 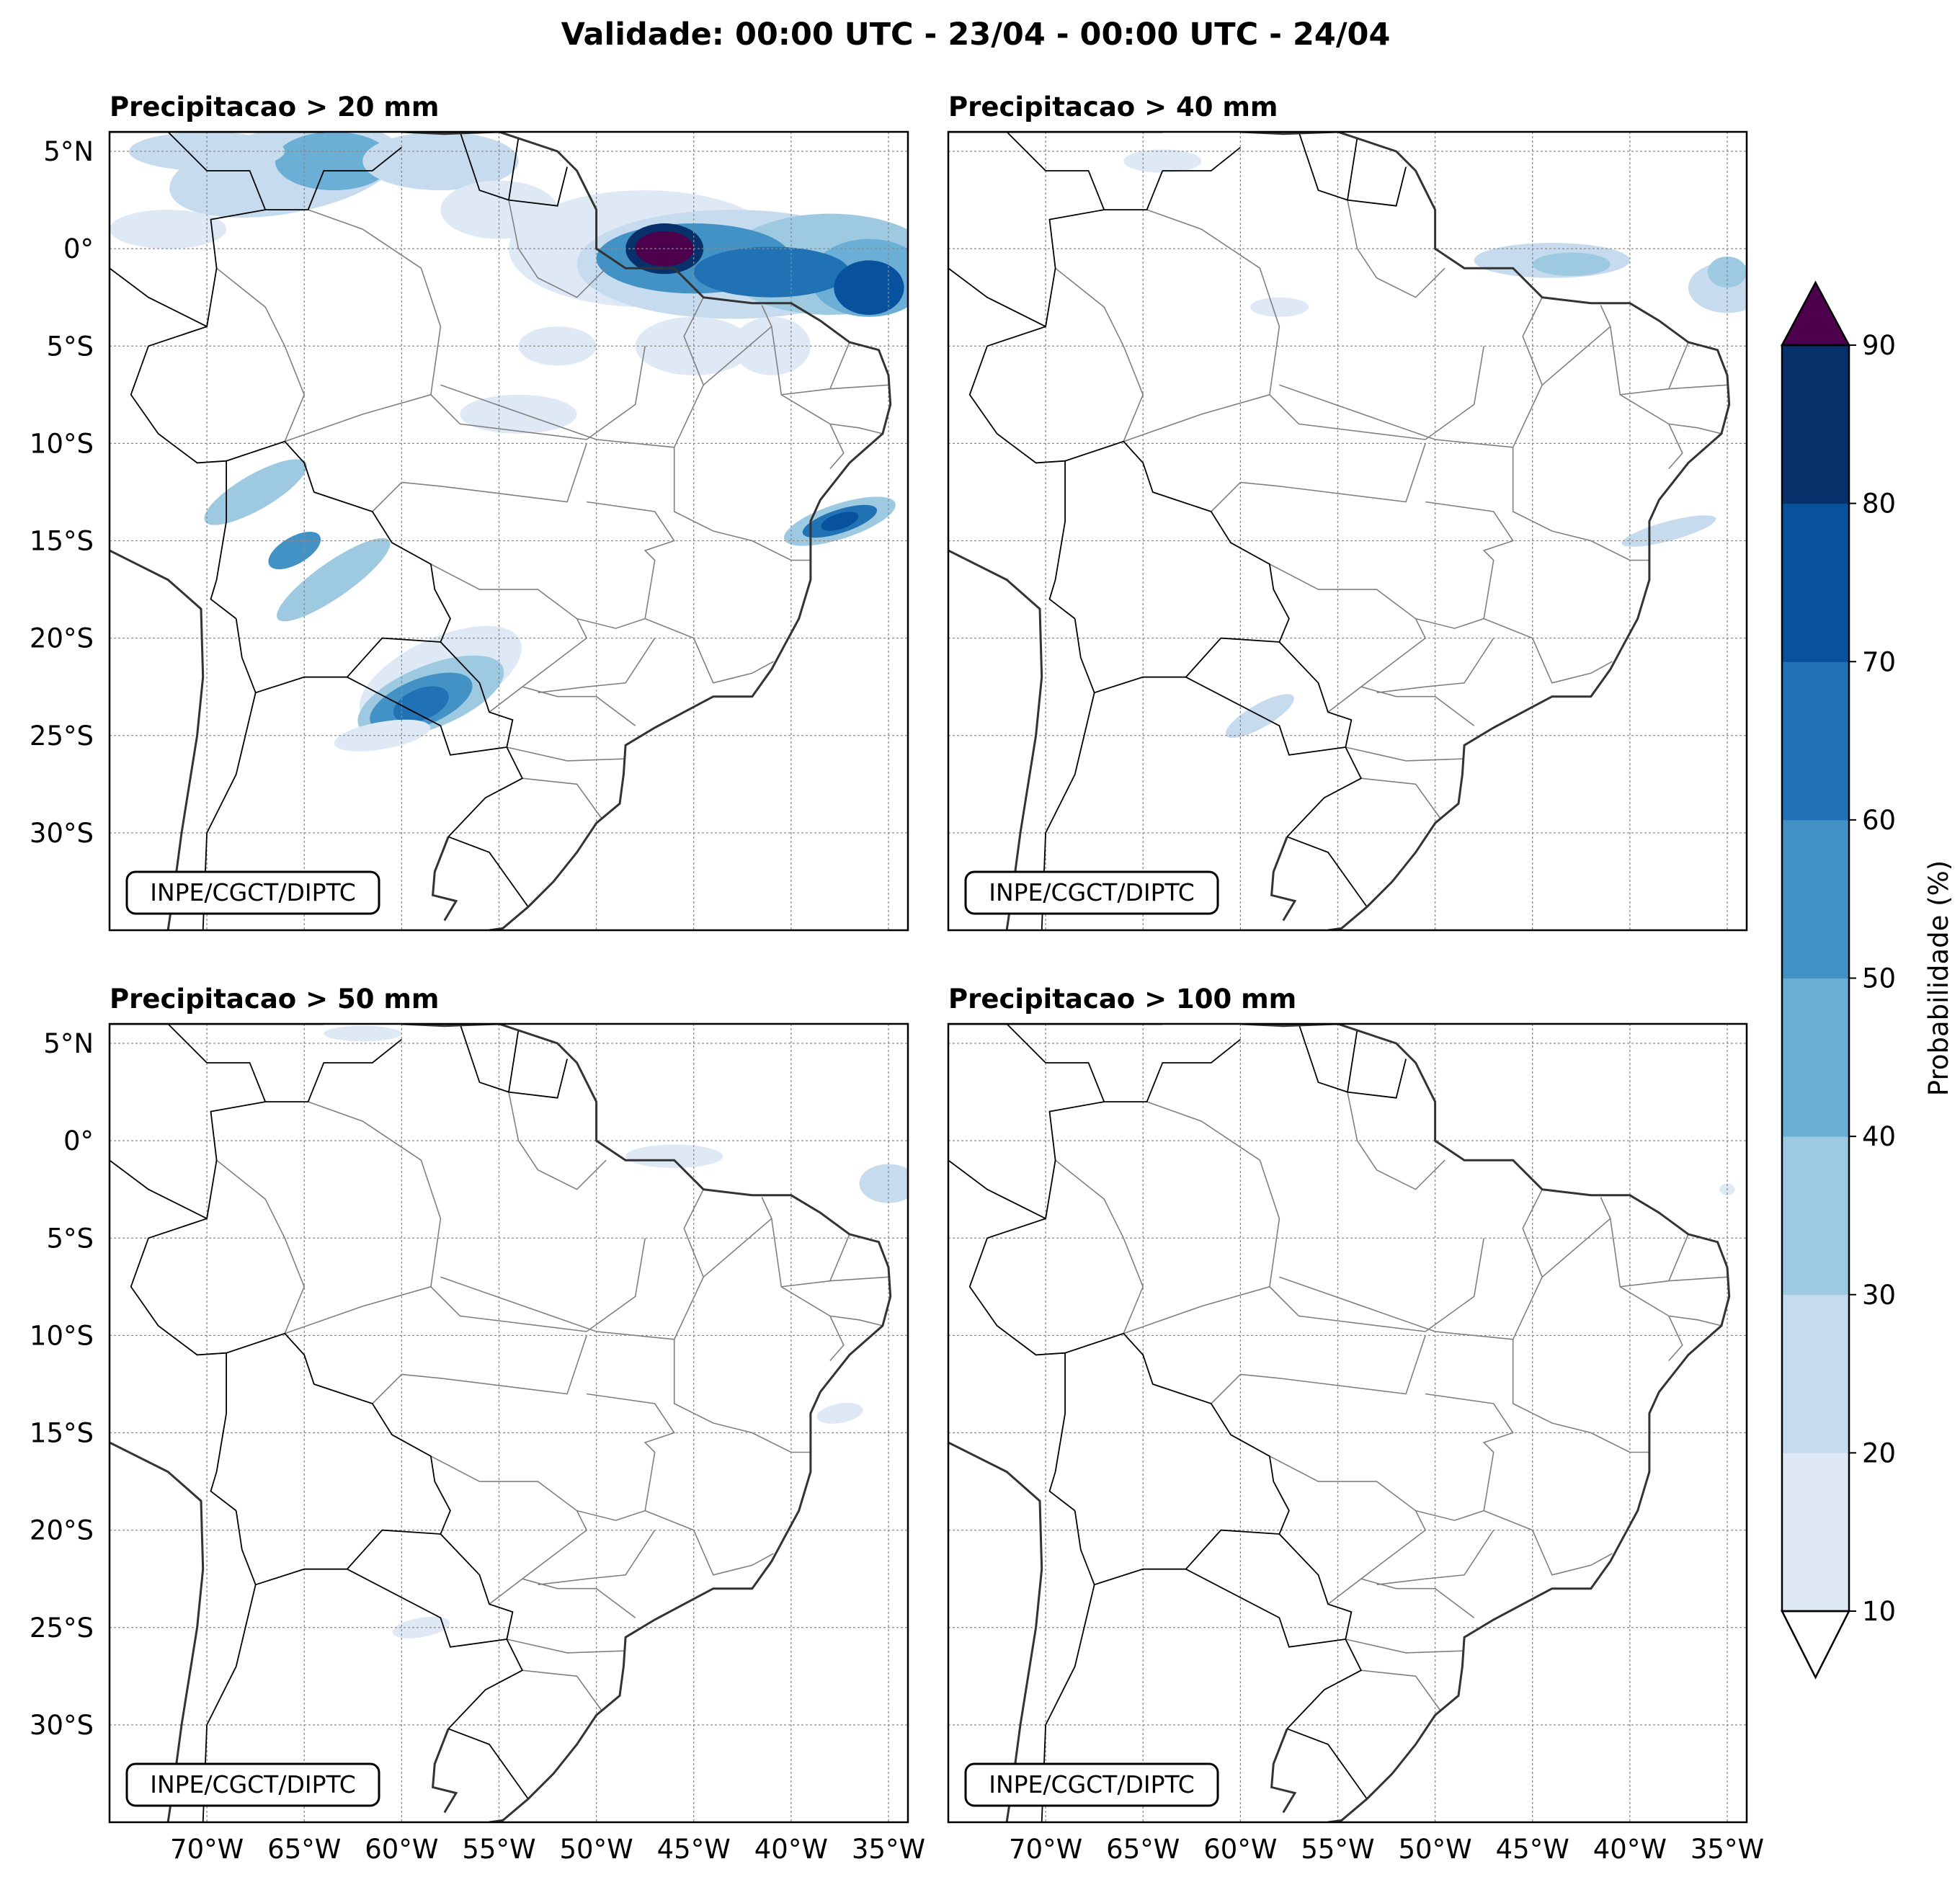 What do you see at coordinates (1815, 1645) in the screenshot?
I see `colorbar-under-triangle` at bounding box center [1815, 1645].